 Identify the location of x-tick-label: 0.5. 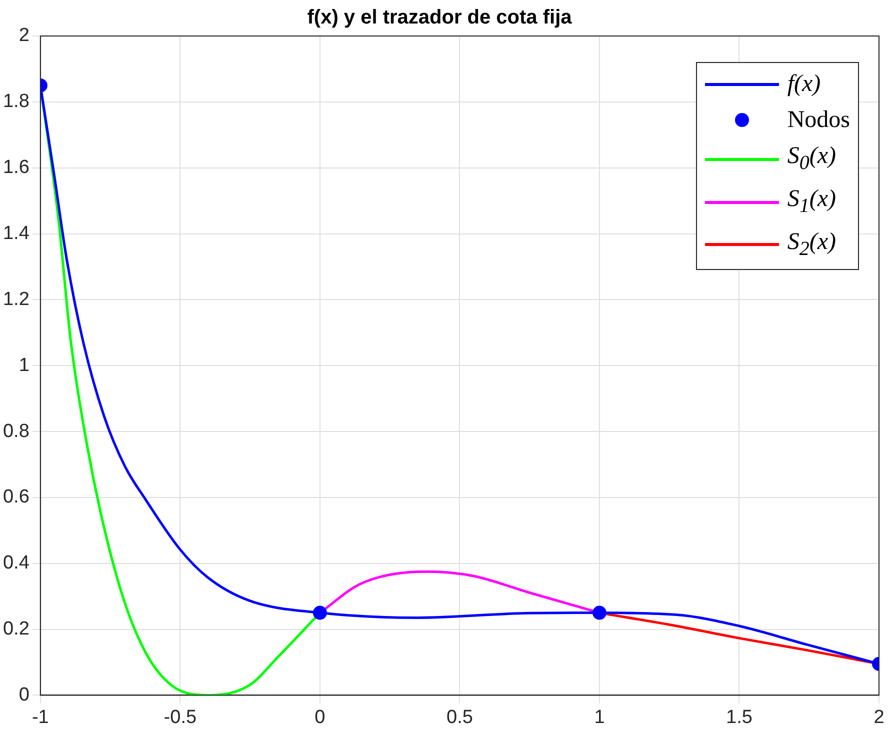
(459, 717).